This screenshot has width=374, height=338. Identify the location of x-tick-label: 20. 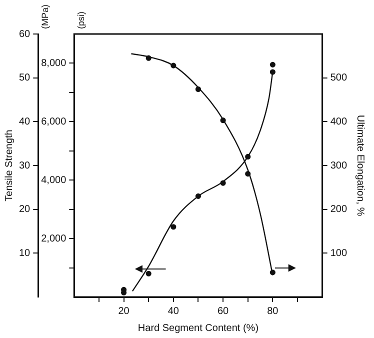
(124, 311).